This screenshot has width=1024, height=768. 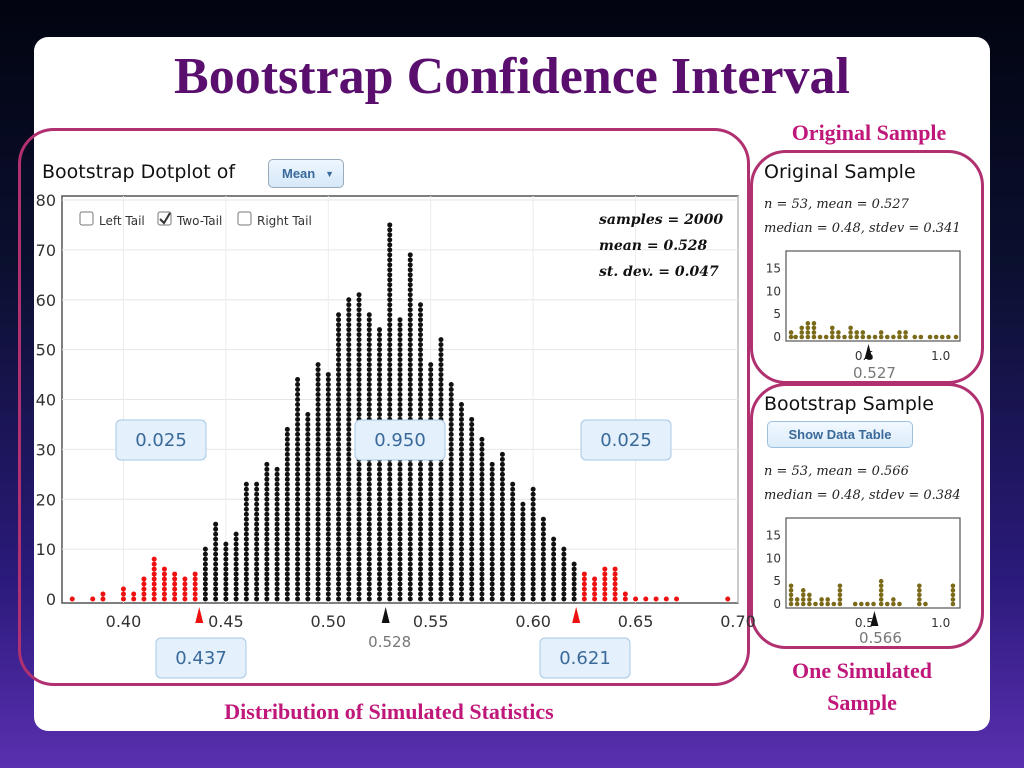 I want to click on chevron-down-icon: ▼, so click(x=329, y=174).